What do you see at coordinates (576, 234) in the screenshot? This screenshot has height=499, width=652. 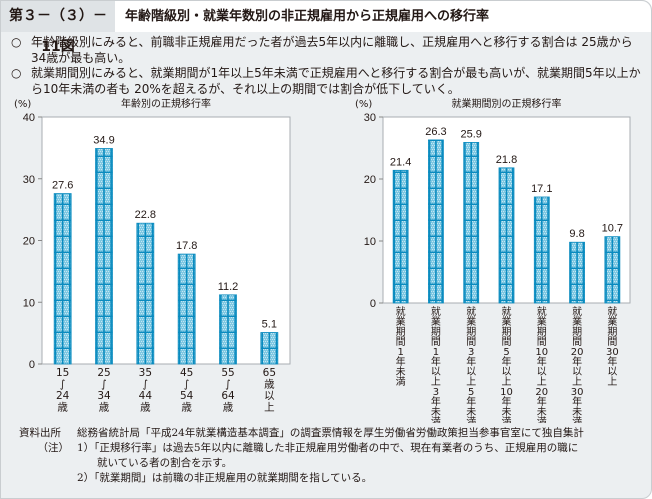 I see `bar-value-label: 9.8` at bounding box center [576, 234].